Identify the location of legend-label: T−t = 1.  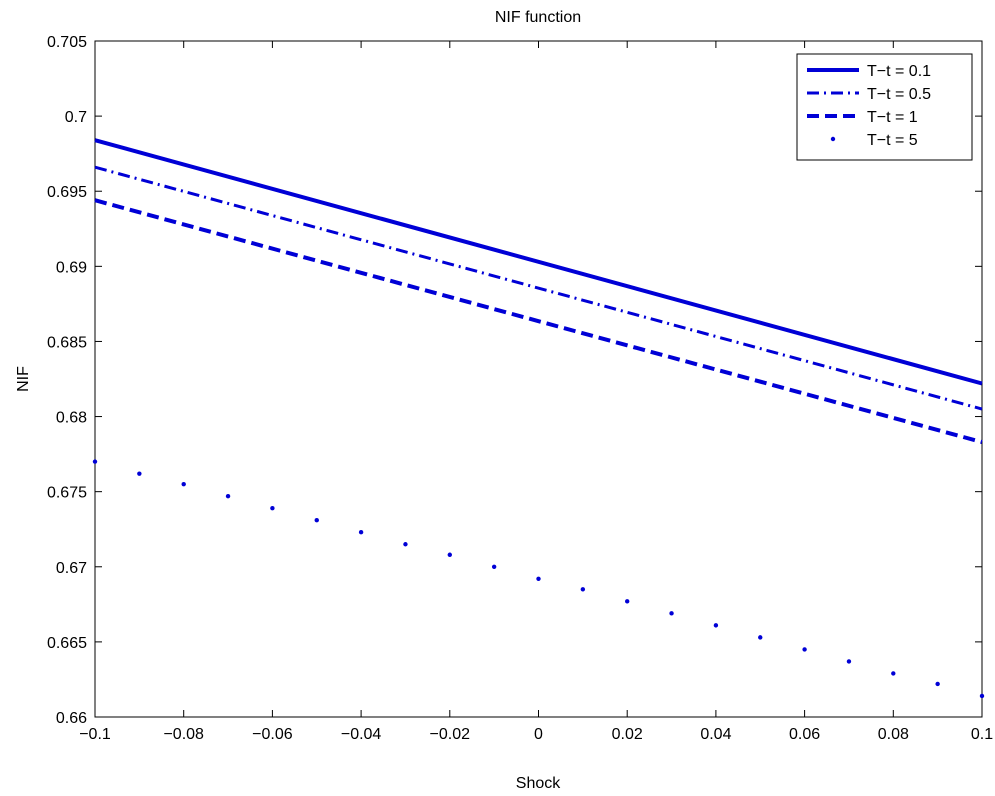
(892, 117).